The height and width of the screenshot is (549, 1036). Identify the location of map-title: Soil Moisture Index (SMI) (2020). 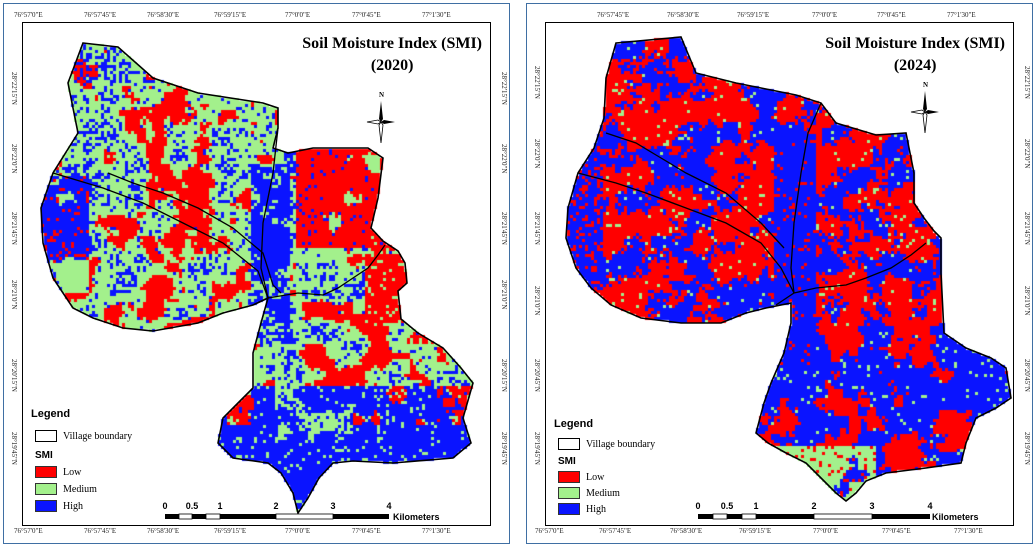
(392, 55).